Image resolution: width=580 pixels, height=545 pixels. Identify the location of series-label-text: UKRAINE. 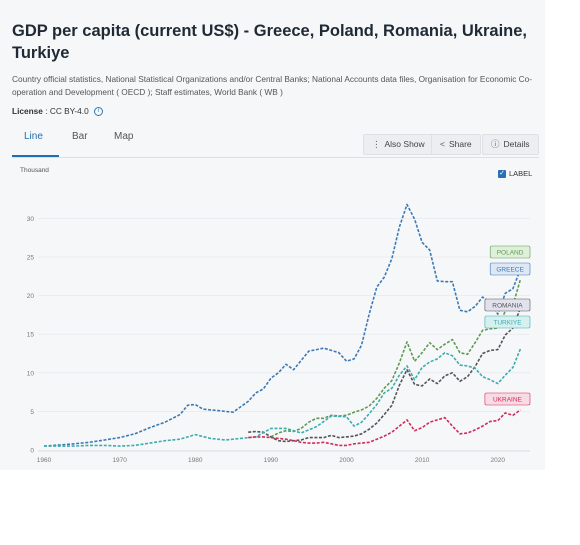
(508, 399).